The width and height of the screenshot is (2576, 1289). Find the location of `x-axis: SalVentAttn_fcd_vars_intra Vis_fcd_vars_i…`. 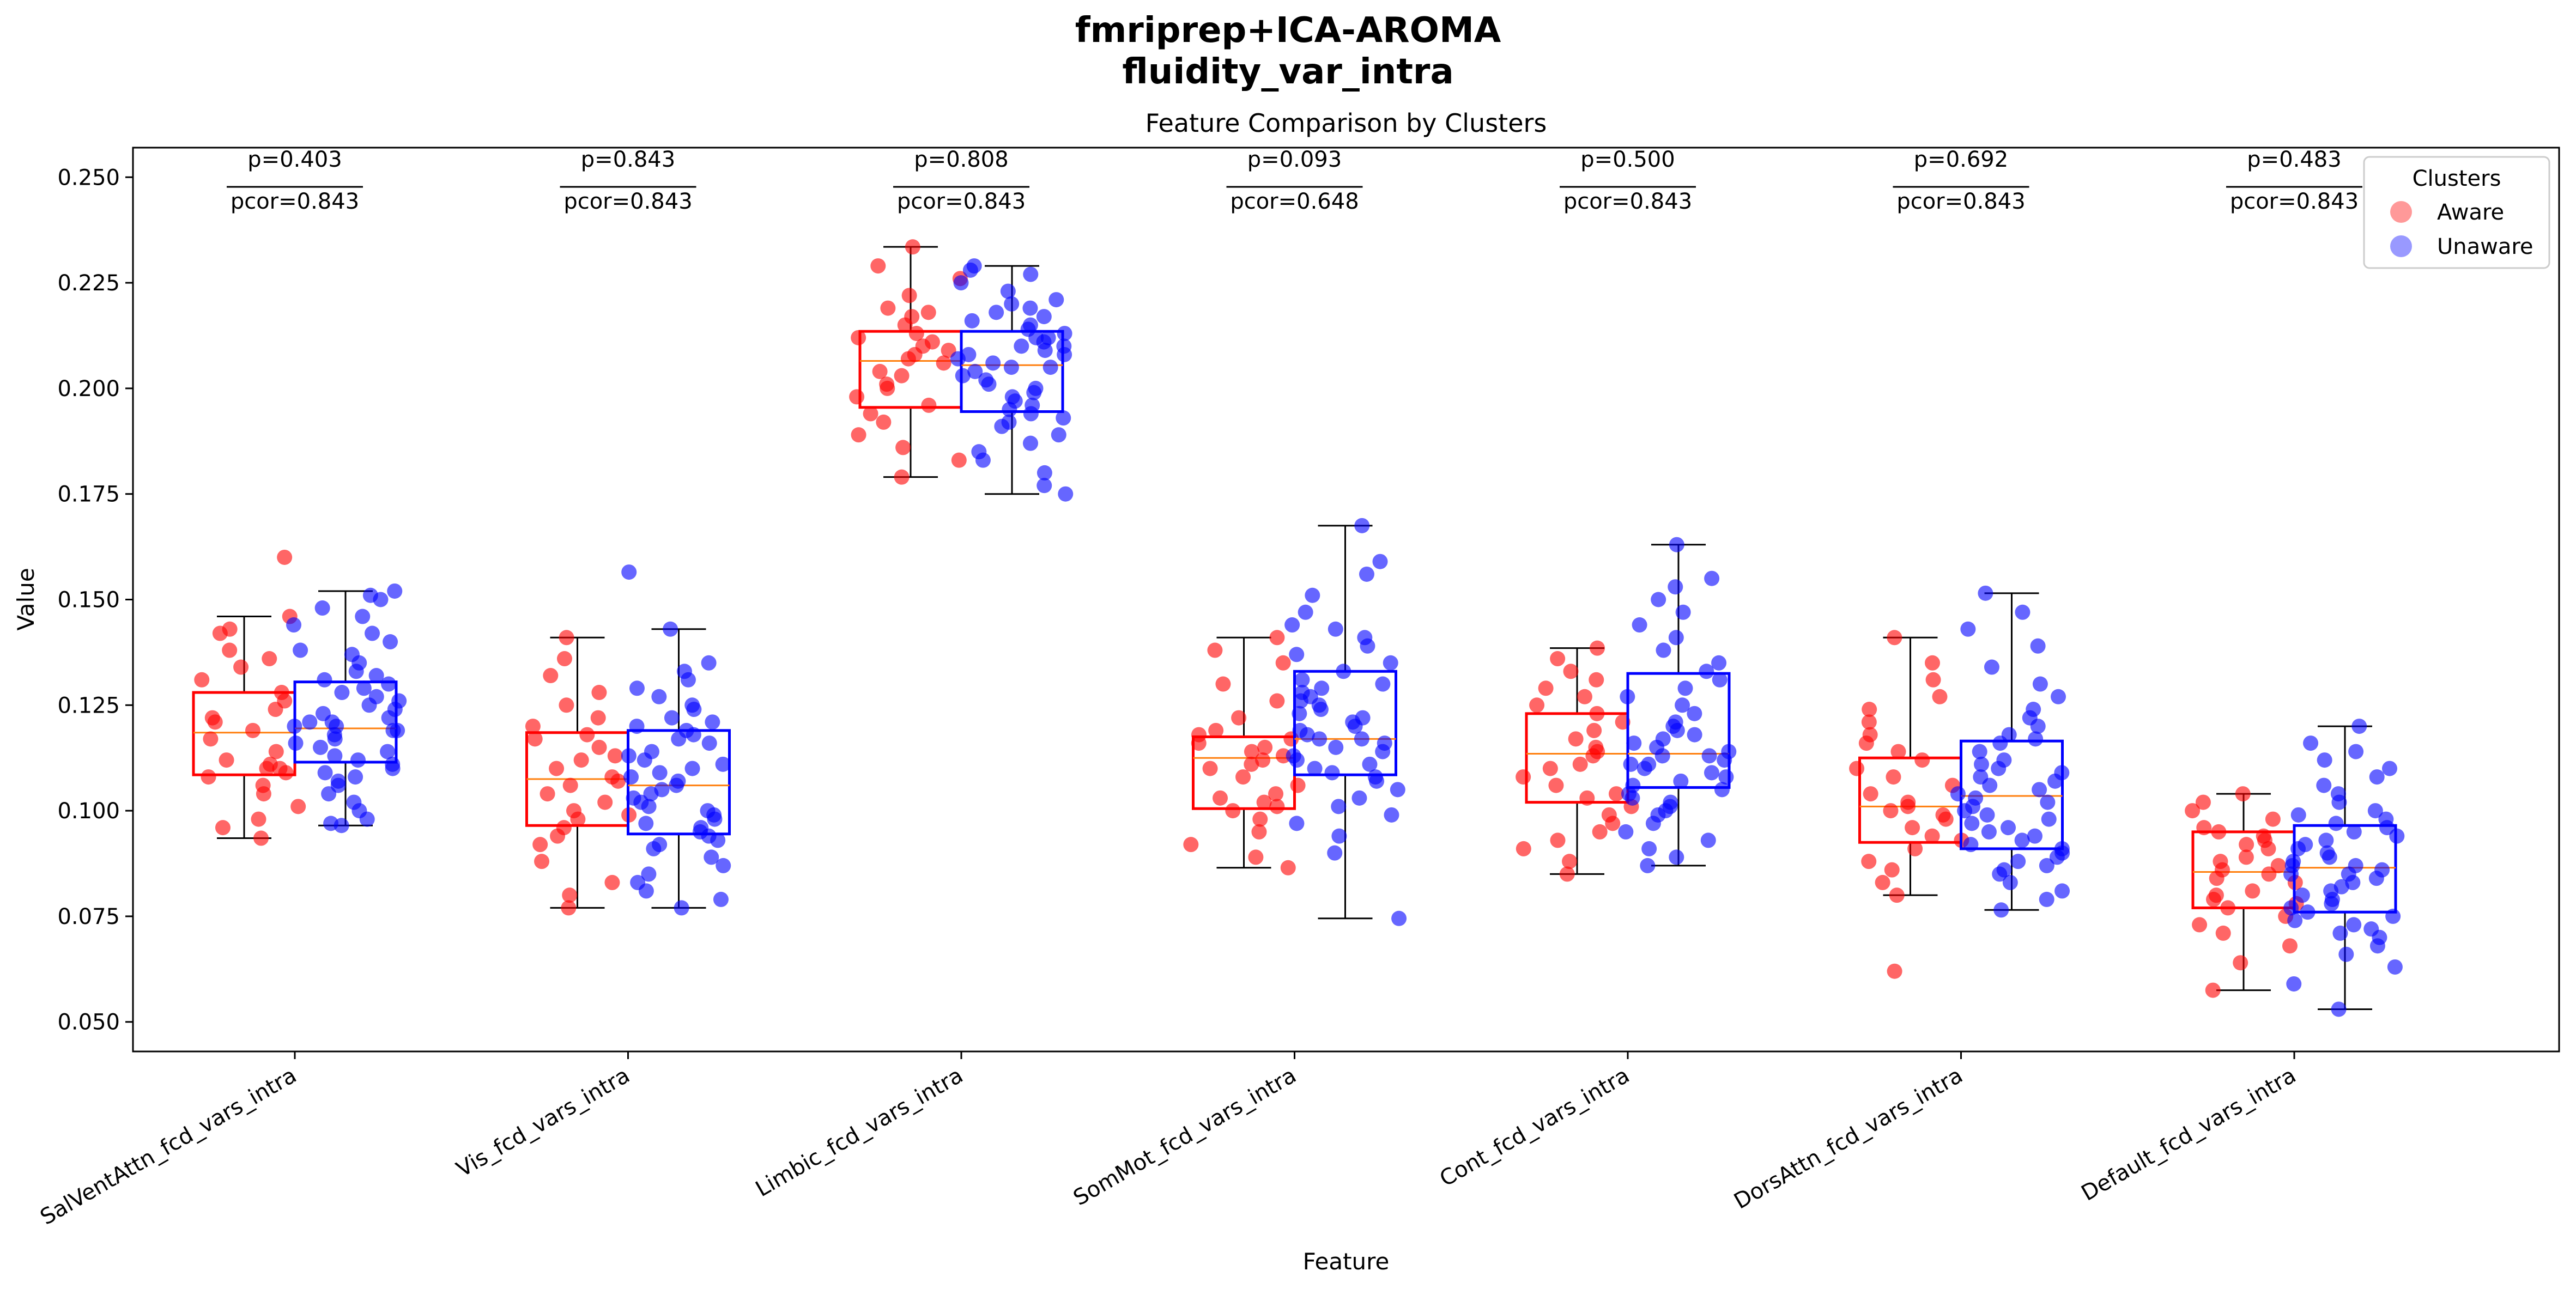

x-axis: SalVentAttn_fcd_vars_intra Vis_fcd_vars_i… is located at coordinates (1168, 1141).